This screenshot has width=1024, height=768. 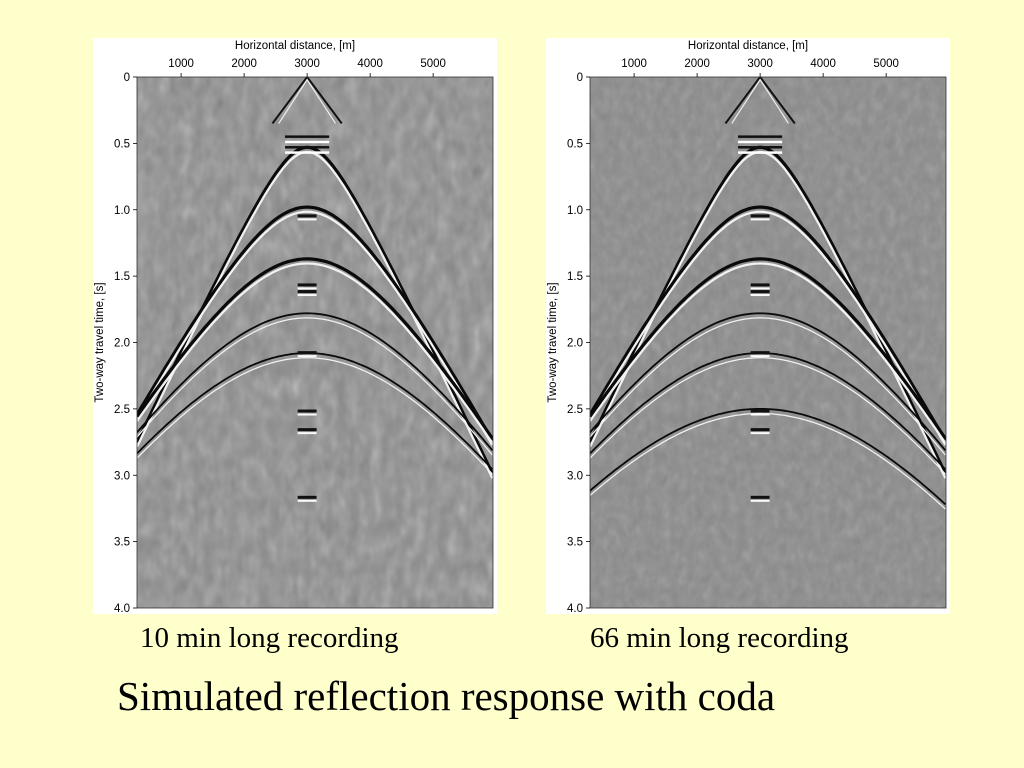 I want to click on caption-10min: 10 min long recording, so click(x=269, y=638).